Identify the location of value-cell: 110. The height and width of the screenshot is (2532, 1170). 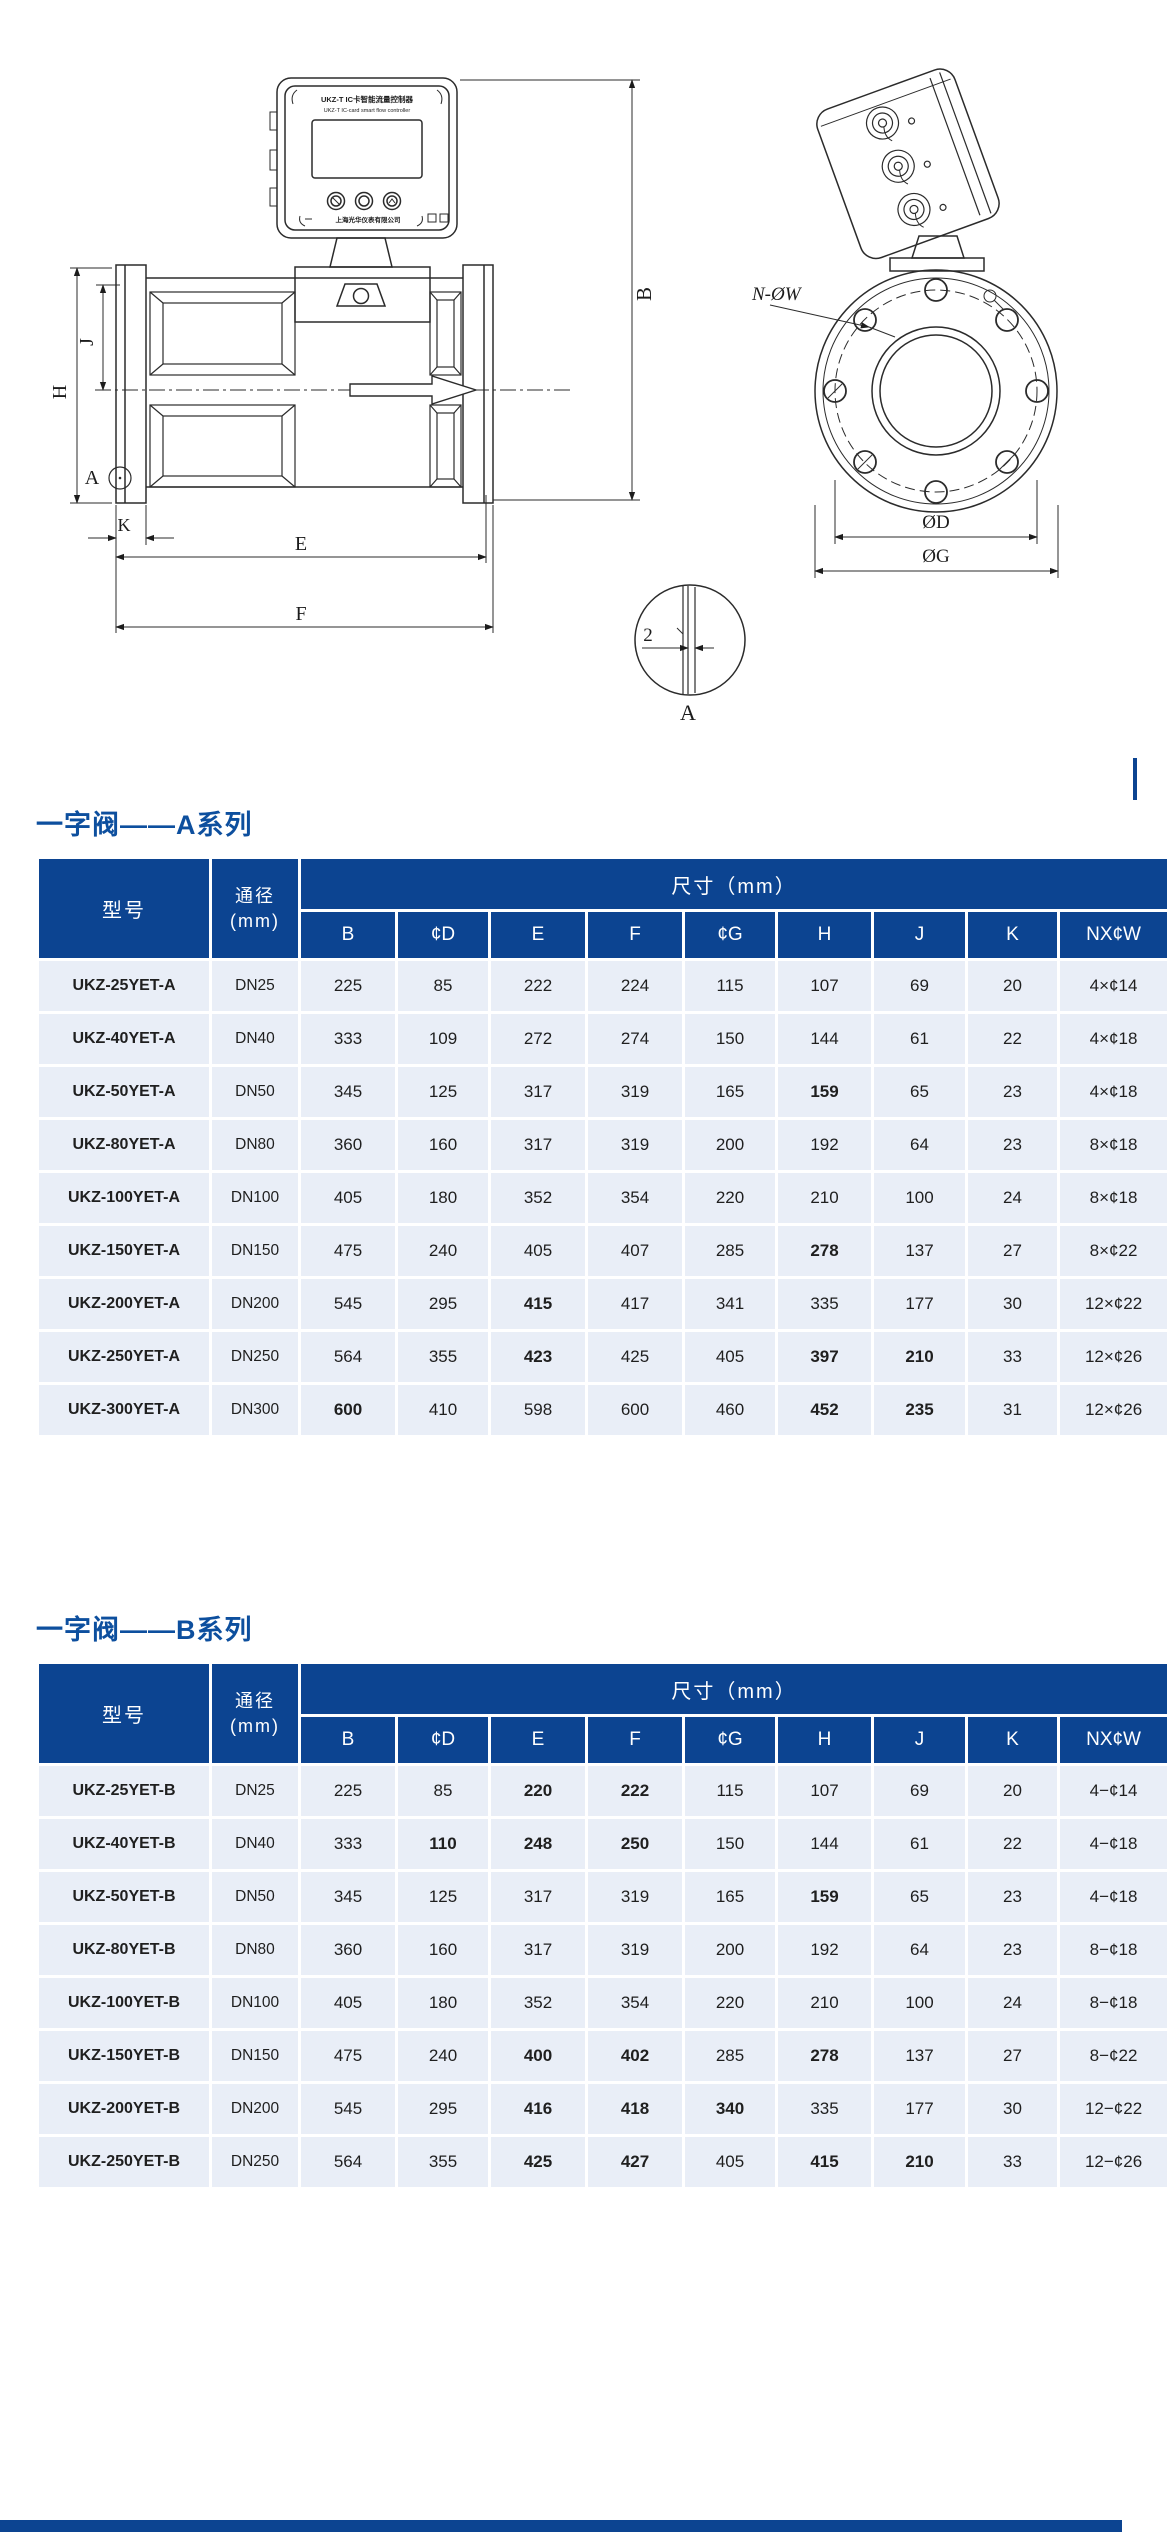
(443, 1844).